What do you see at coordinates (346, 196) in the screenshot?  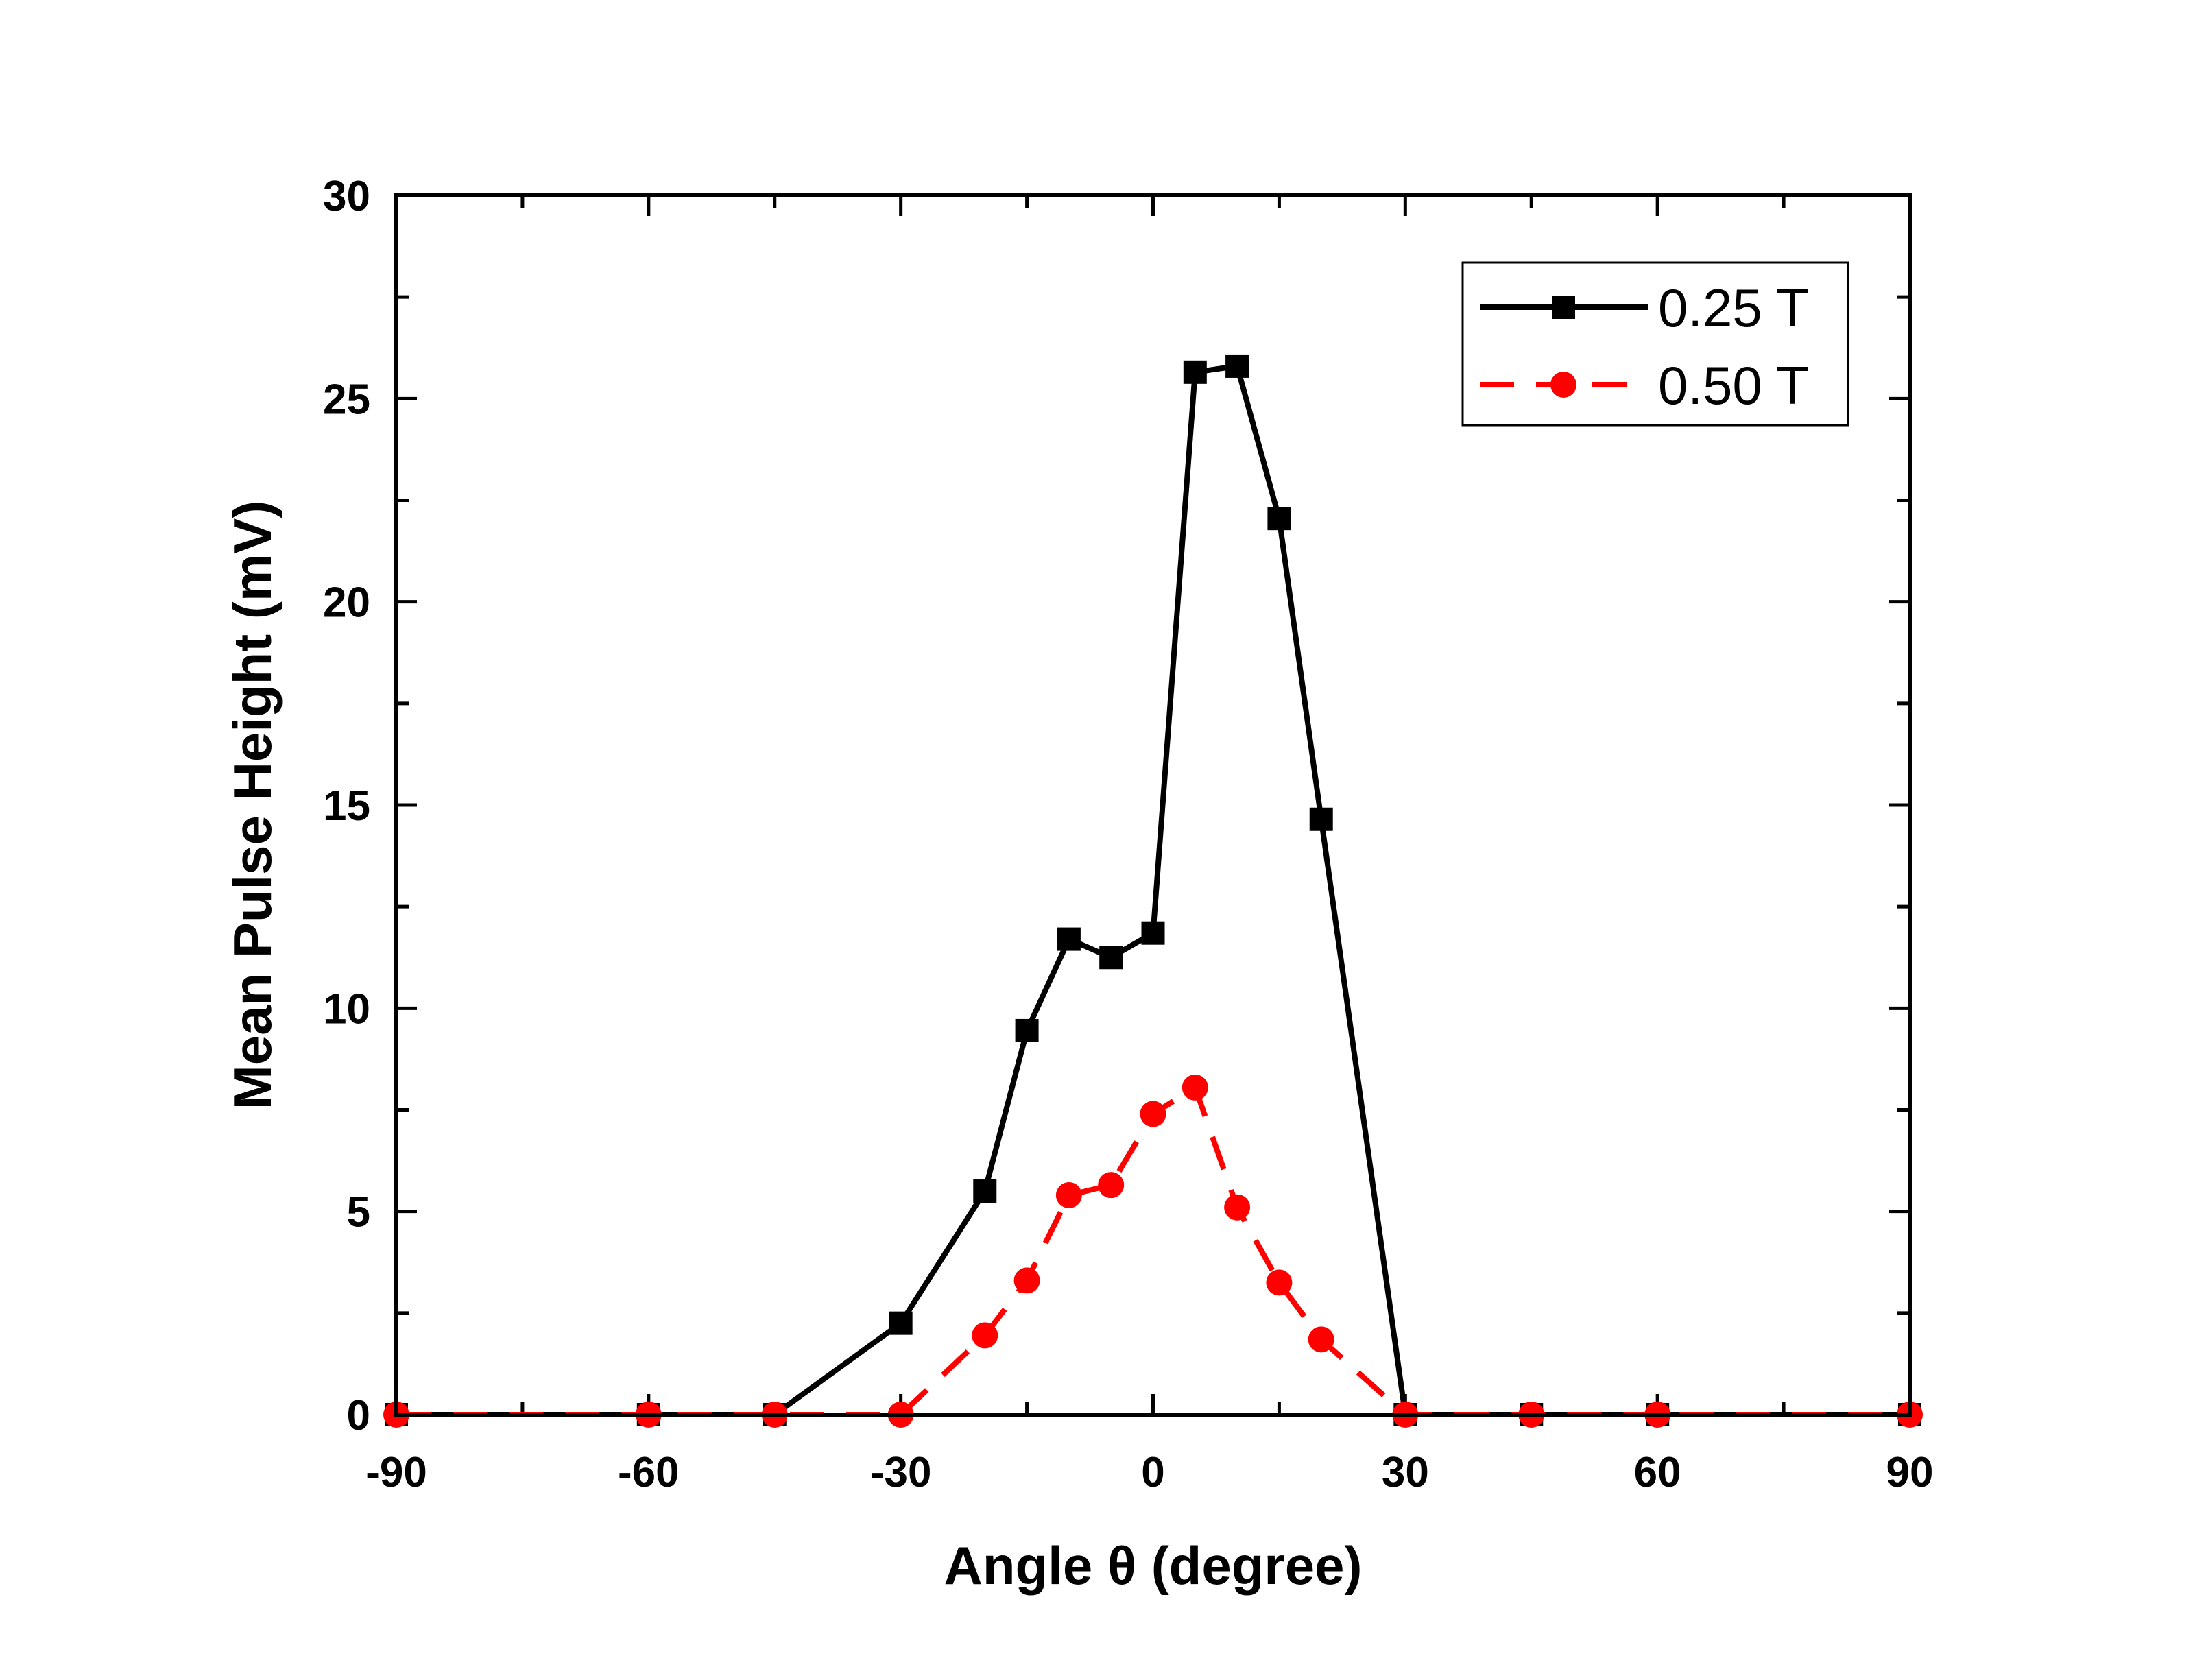 I see `y-tick-label: 30` at bounding box center [346, 196].